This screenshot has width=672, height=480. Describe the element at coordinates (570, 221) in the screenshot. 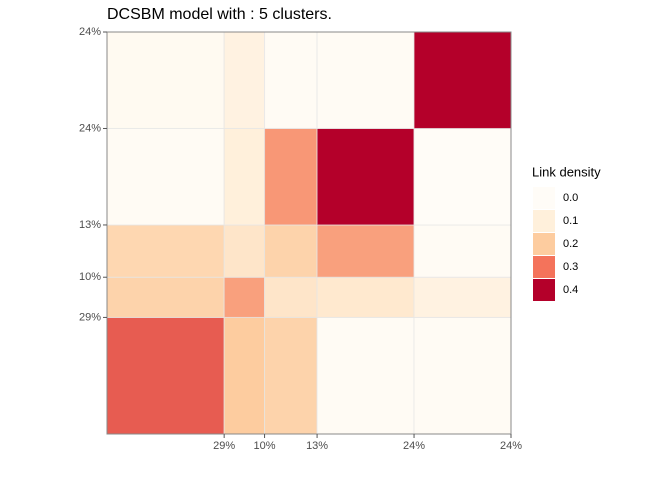

I see `legend-label: 0.1` at that location.